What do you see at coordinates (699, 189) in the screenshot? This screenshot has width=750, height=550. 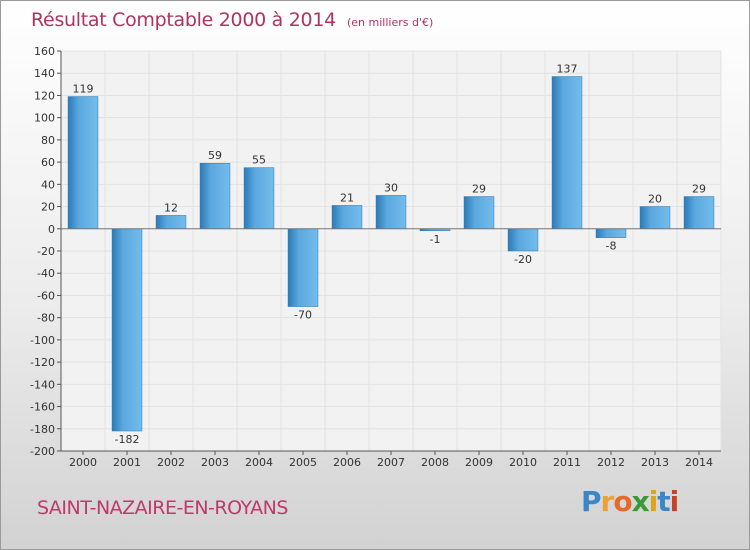 I see `value-label-2014: 29` at bounding box center [699, 189].